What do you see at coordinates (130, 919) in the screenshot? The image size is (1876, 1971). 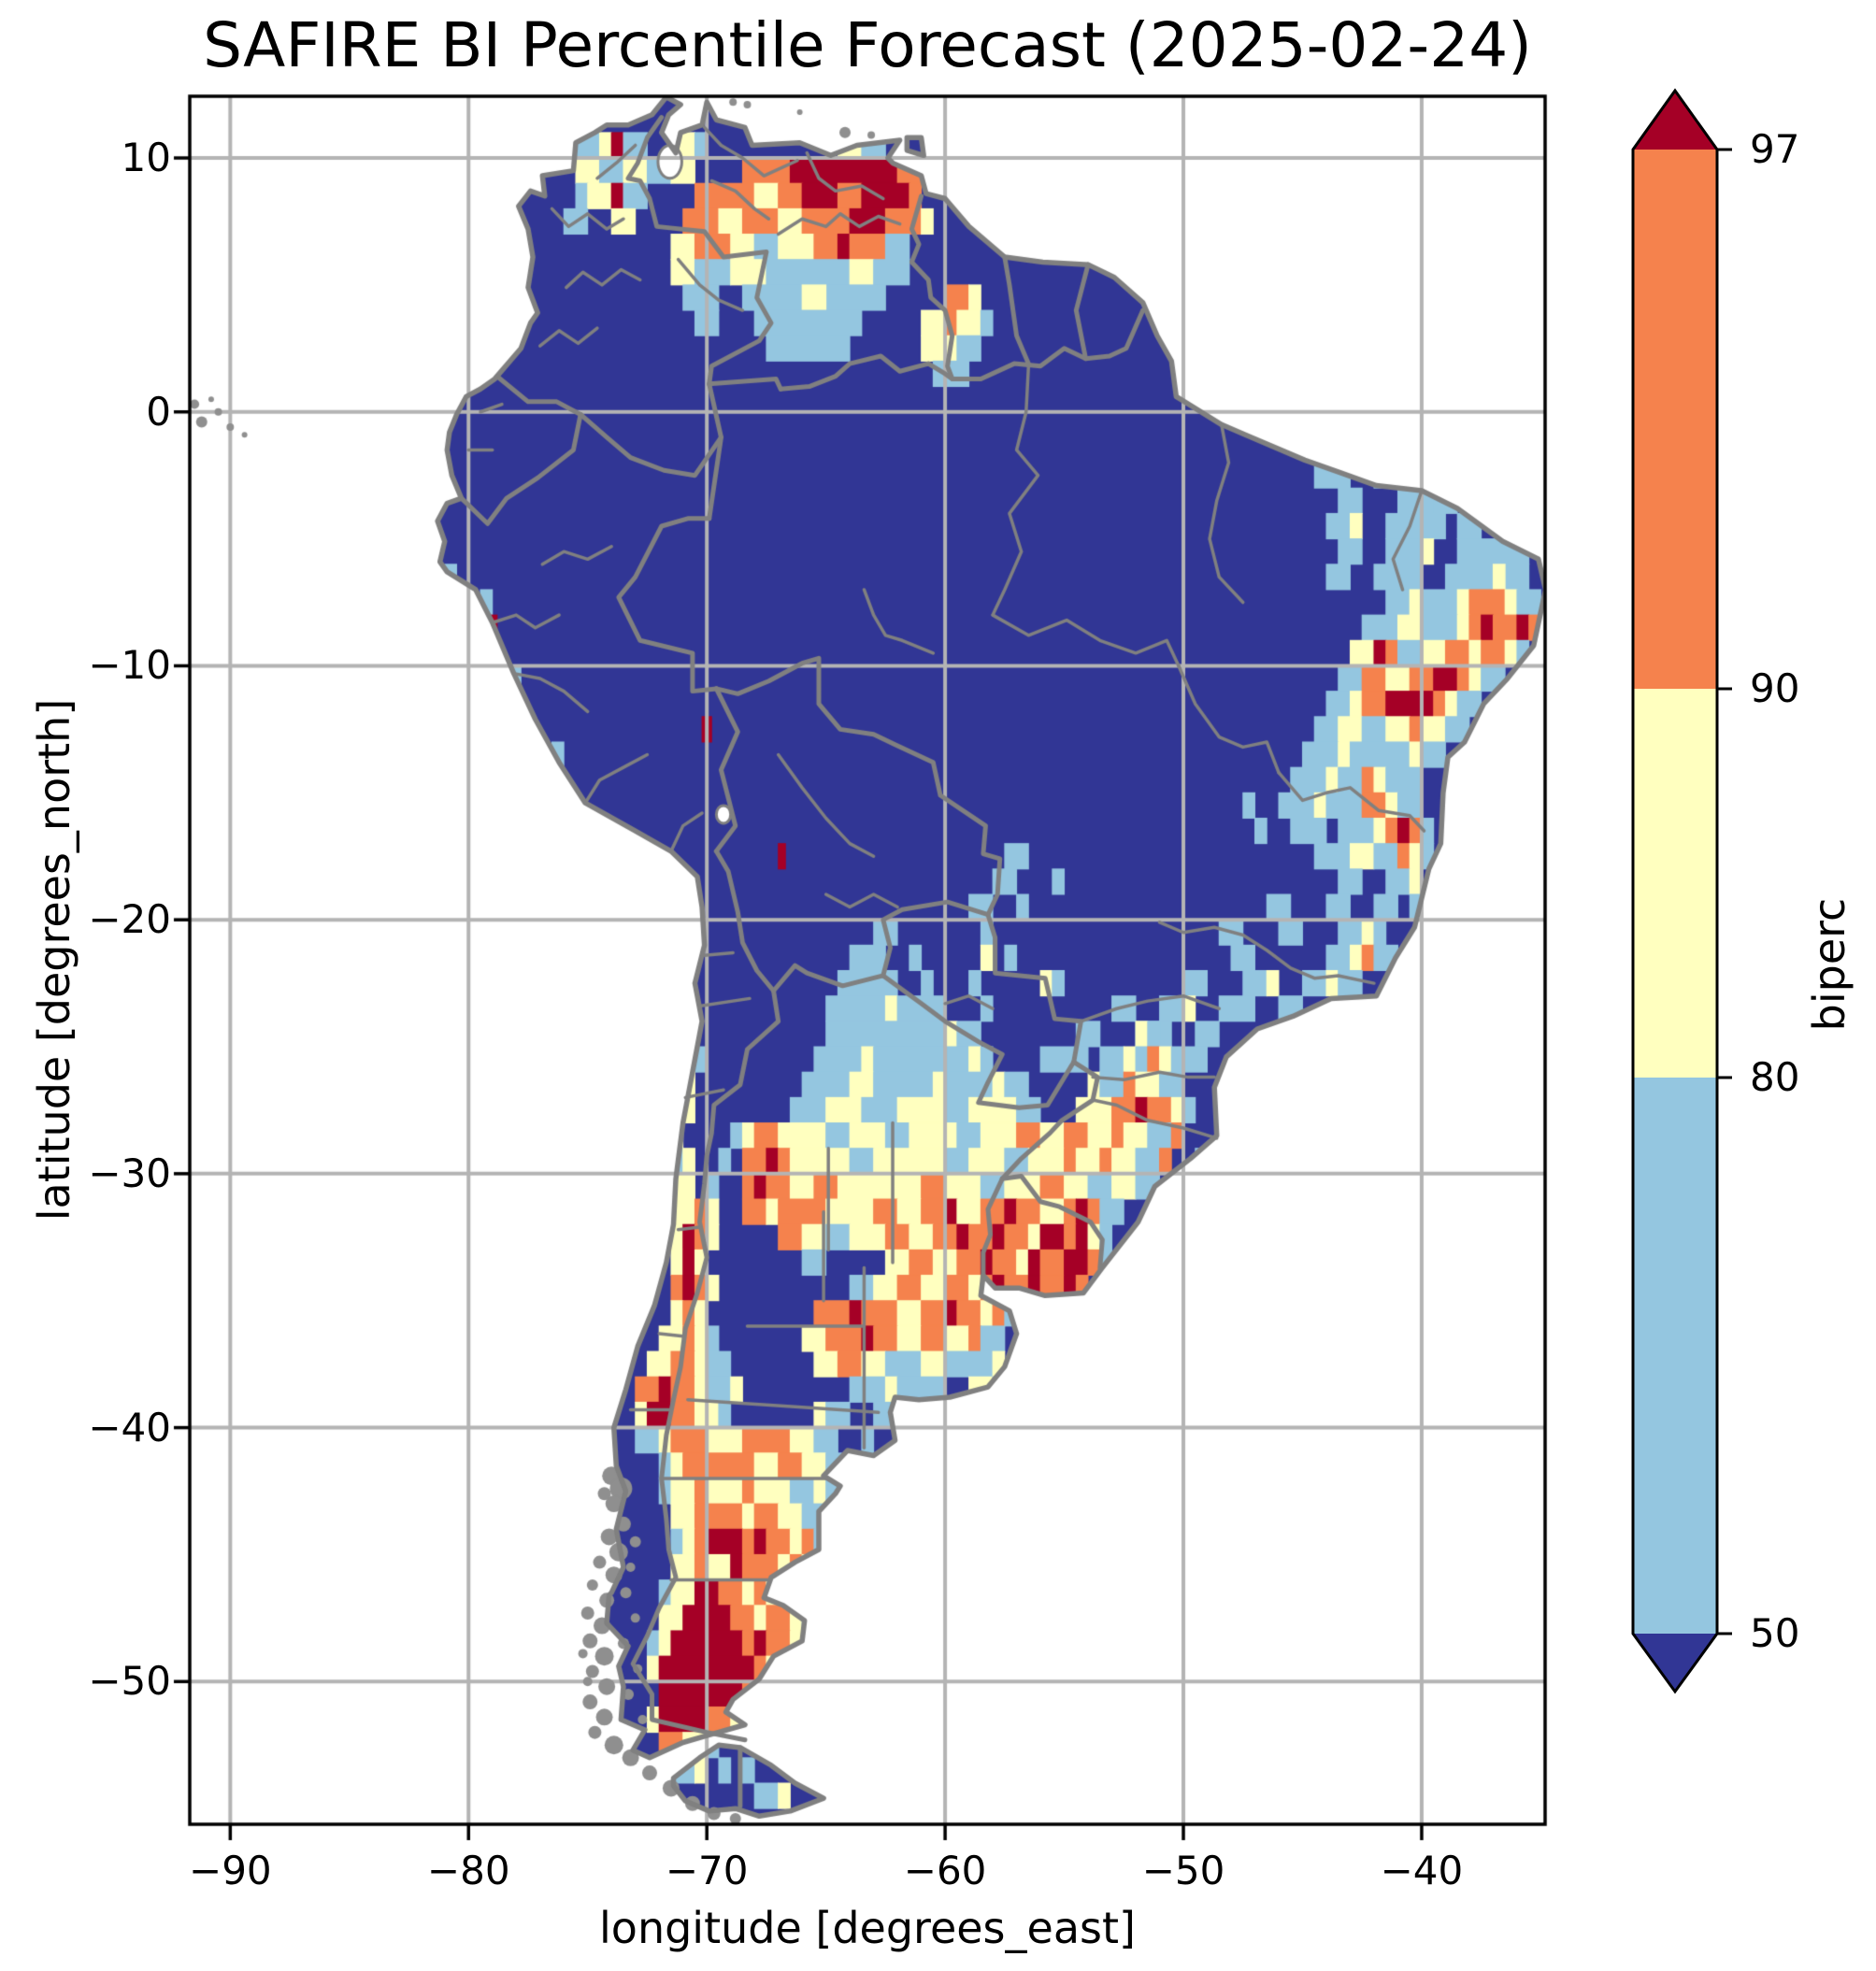 I see `y-tick-label: −20` at bounding box center [130, 919].